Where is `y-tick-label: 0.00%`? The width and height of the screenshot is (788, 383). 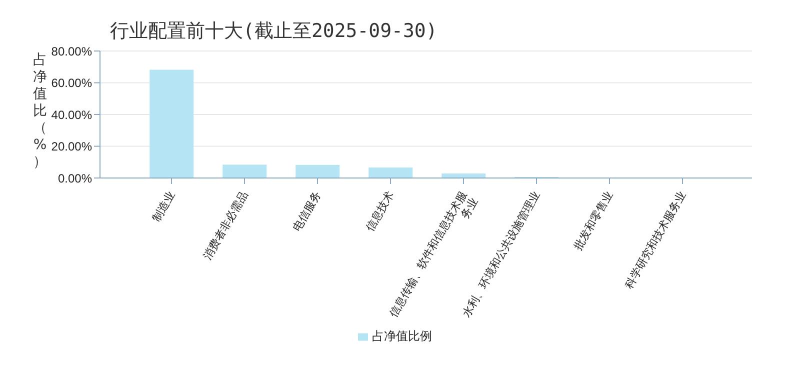
y-tick-label: 0.00% is located at coordinates (75, 178).